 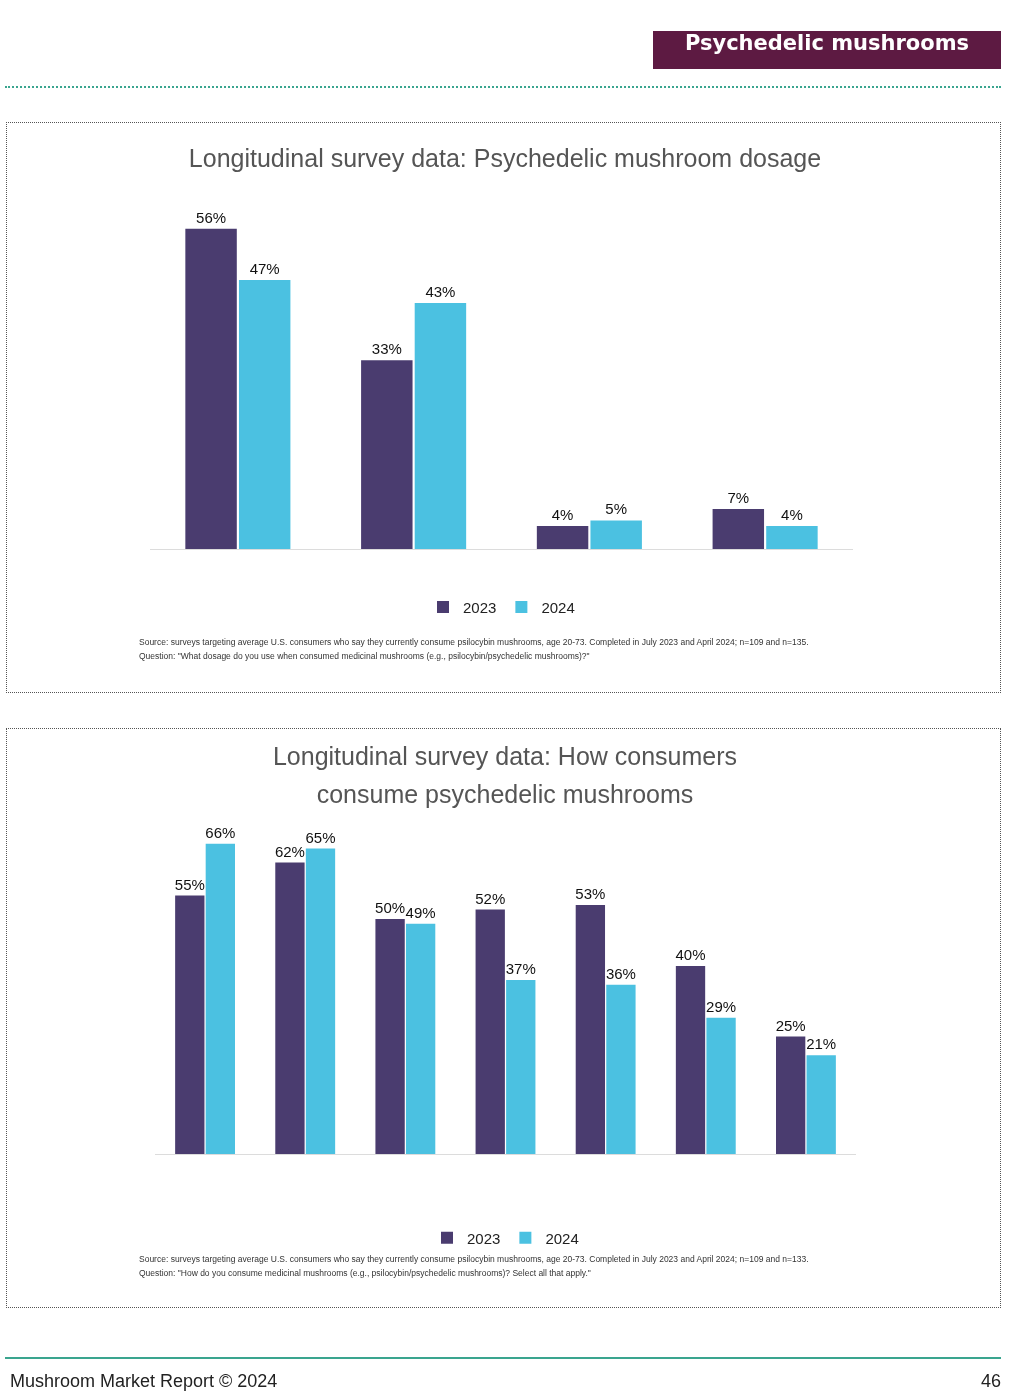 What do you see at coordinates (821, 1044) in the screenshot?
I see `data-label: 21%` at bounding box center [821, 1044].